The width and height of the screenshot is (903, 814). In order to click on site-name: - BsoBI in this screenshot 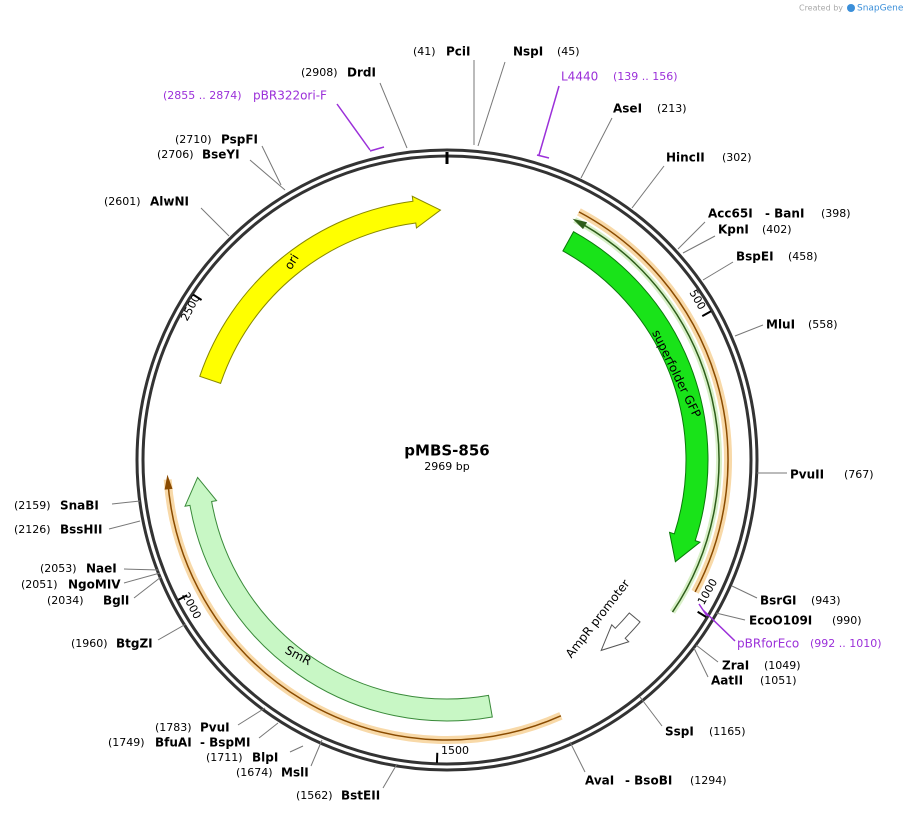, I will do `click(648, 781)`.